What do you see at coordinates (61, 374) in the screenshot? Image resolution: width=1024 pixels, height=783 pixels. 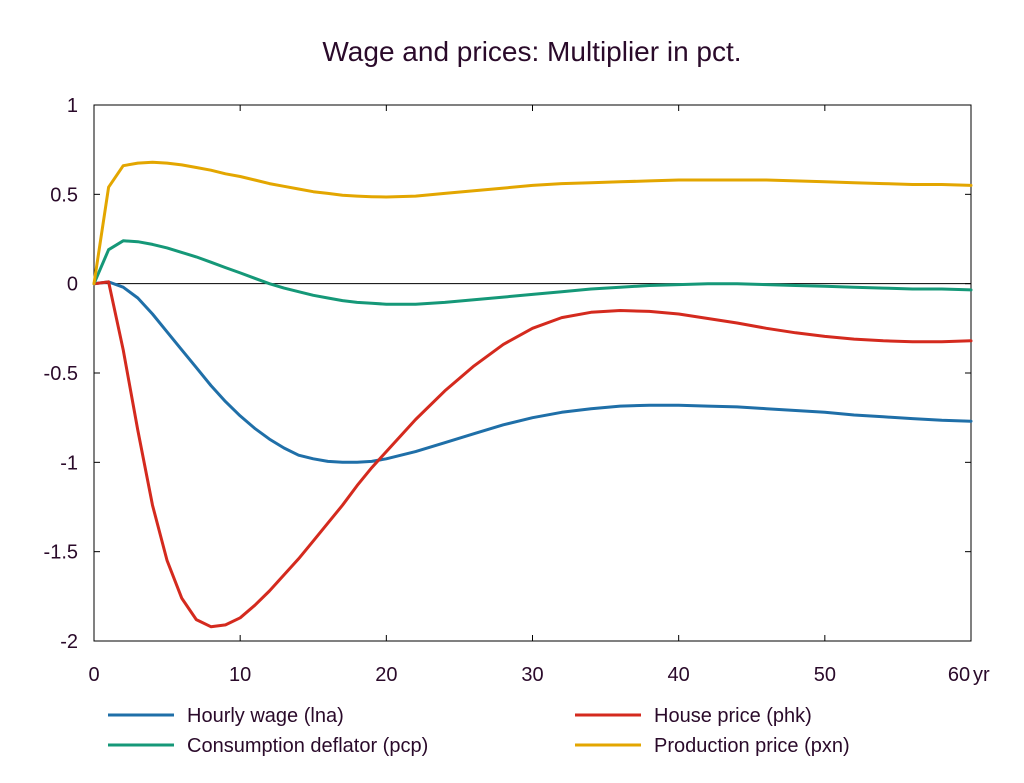 I see `y-tick-label: -0.5` at bounding box center [61, 374].